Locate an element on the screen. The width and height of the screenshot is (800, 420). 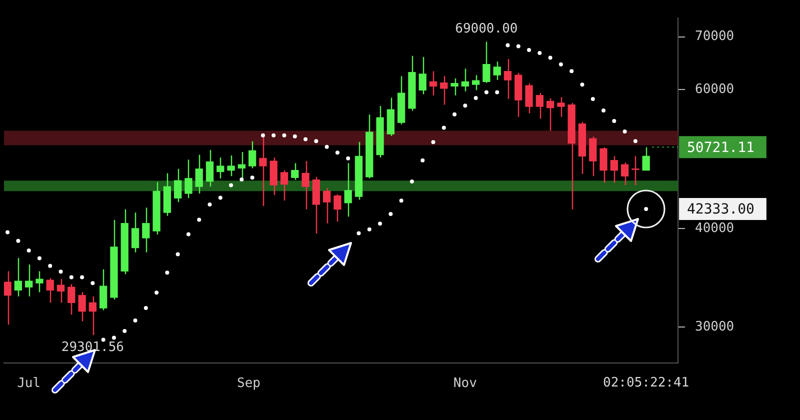
ref-line-label: 50721.11 is located at coordinates (720, 148).